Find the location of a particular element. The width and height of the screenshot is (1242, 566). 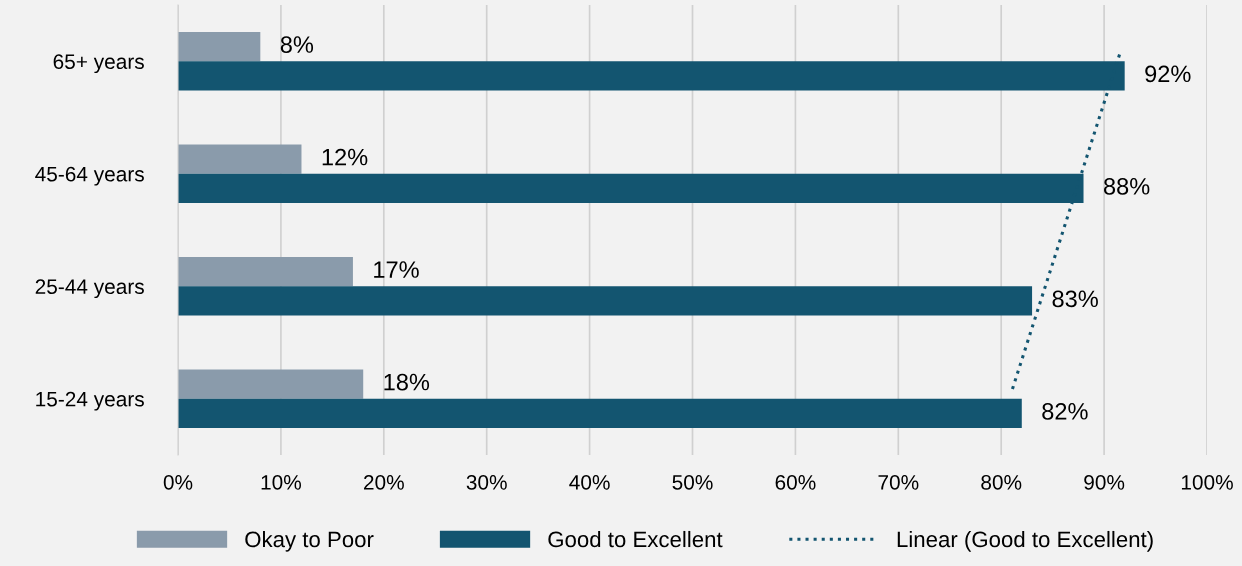

x-tick-label: 0% is located at coordinates (178, 482).